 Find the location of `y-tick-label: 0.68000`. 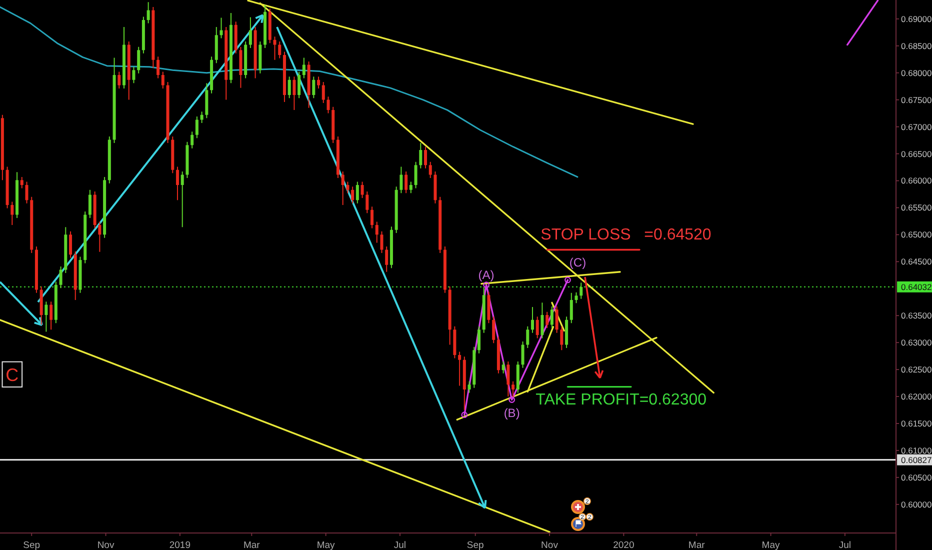

y-tick-label: 0.68000 is located at coordinates (916, 73).